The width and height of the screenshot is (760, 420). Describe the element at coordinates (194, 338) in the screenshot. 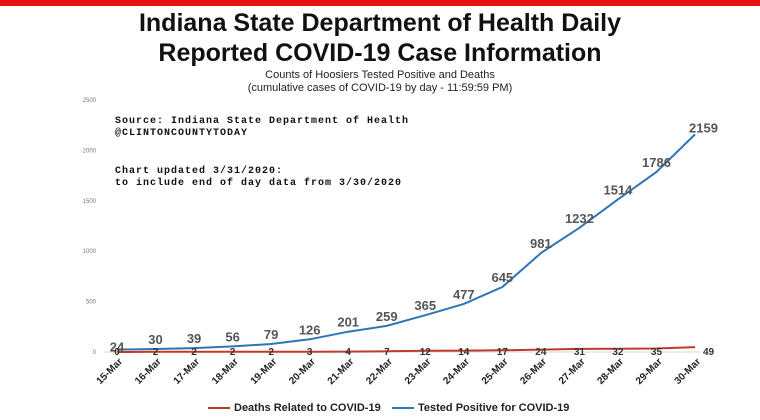

I see `positive-data-label: 39` at that location.